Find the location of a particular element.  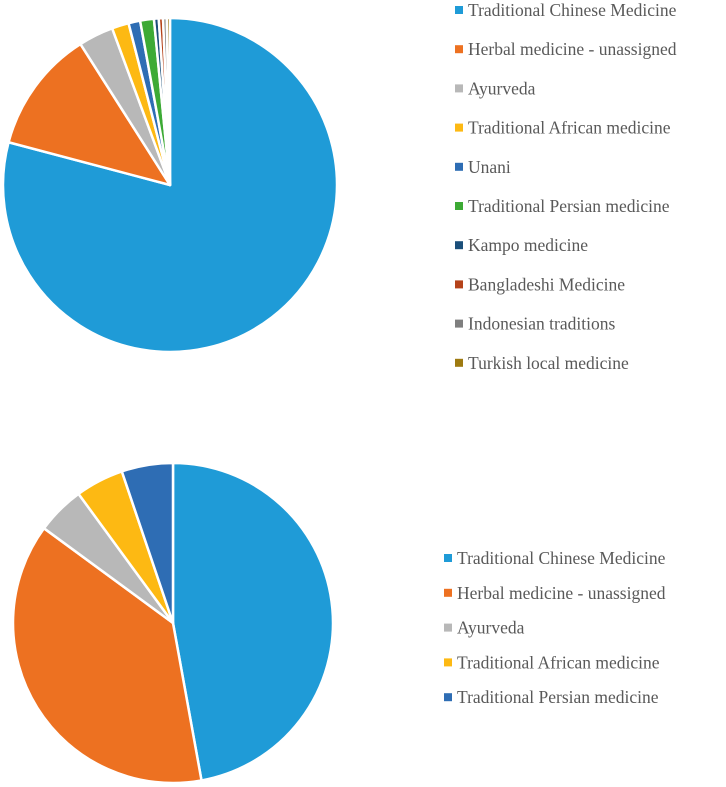

legend-label: Bangladeshi Medicine is located at coordinates (546, 284).